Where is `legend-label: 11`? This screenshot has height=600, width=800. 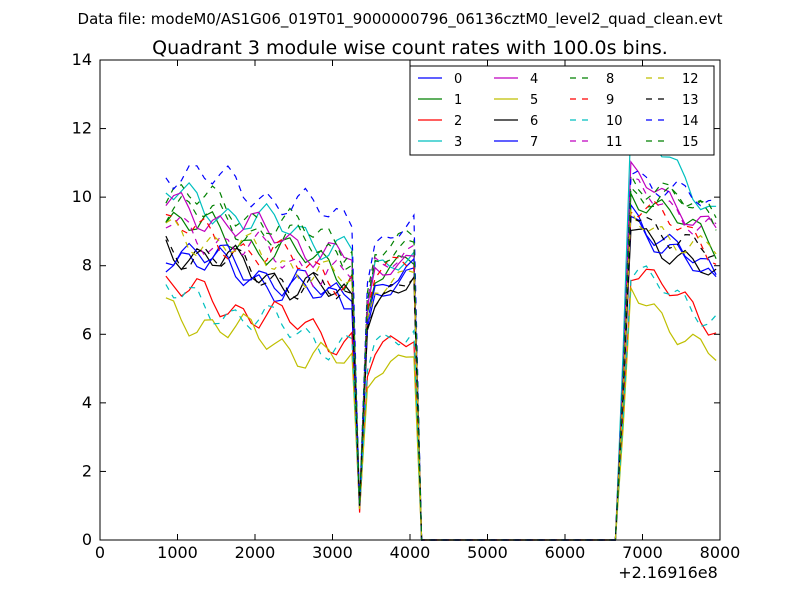
legend-label: 11 is located at coordinates (614, 142).